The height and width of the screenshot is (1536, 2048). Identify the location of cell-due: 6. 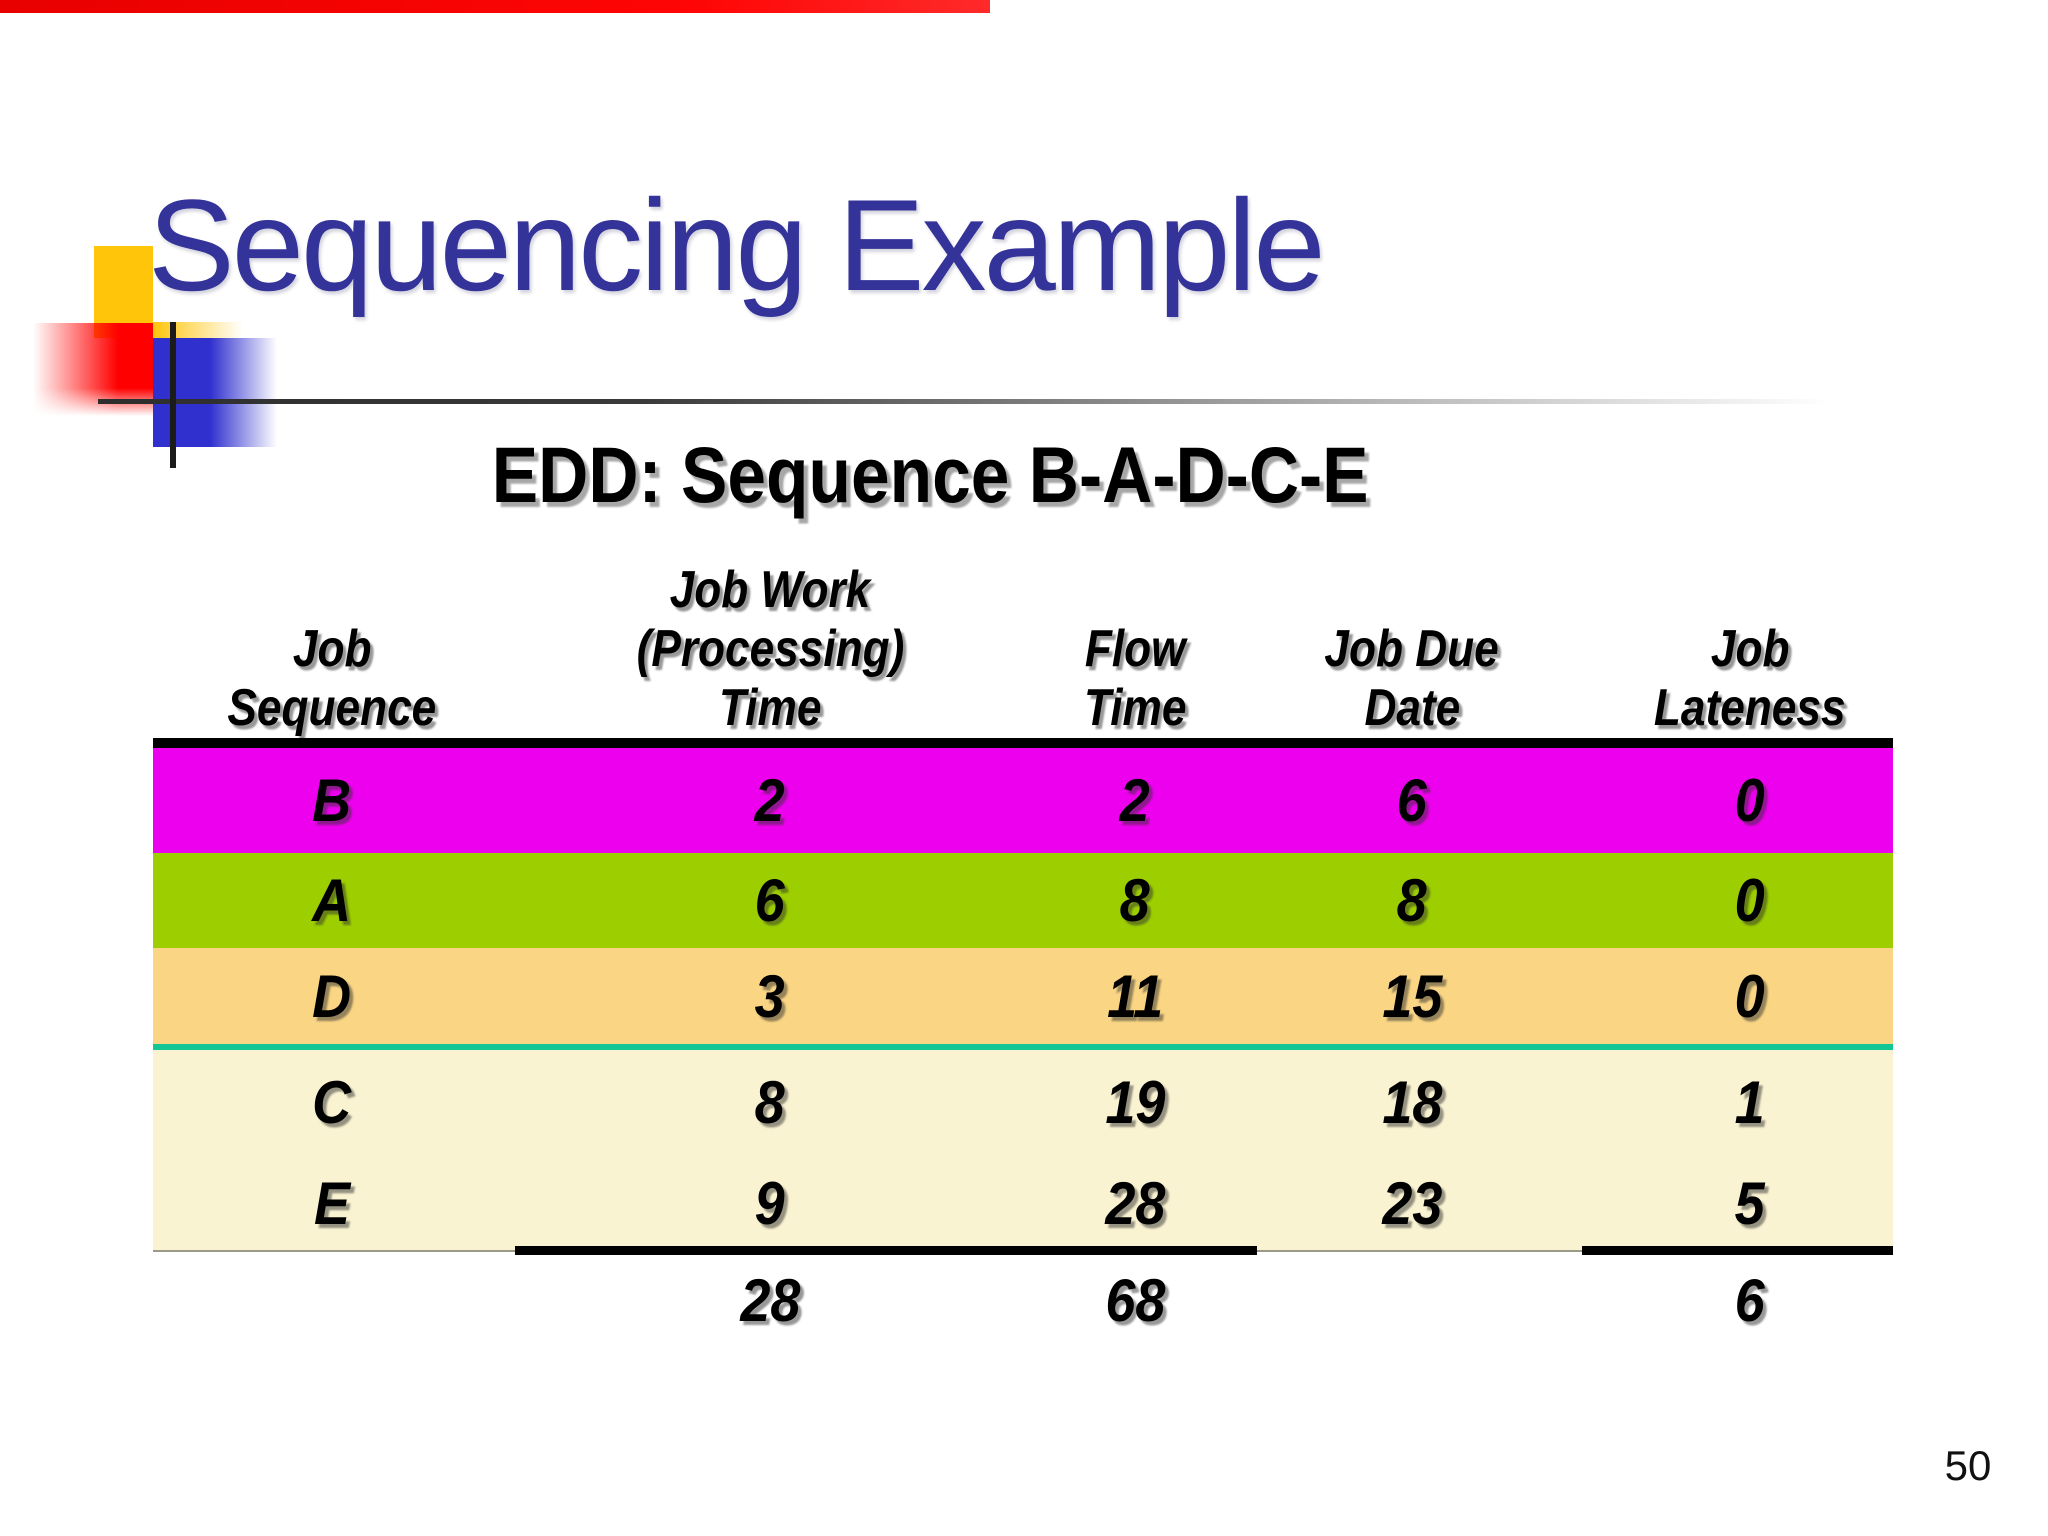
(1427, 800).